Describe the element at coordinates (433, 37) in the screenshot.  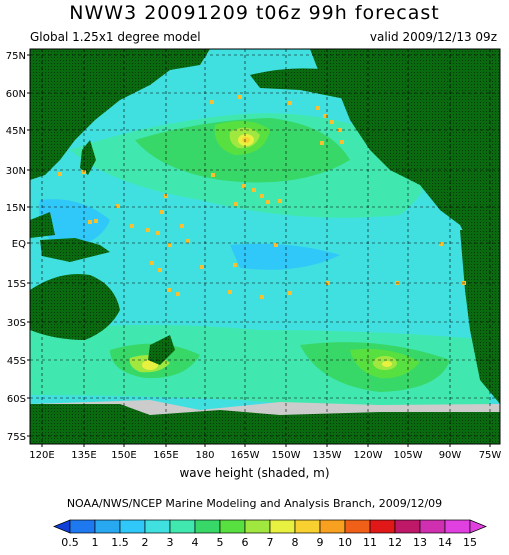
I see `valid-time: valid 2009/12/13 09z` at that location.